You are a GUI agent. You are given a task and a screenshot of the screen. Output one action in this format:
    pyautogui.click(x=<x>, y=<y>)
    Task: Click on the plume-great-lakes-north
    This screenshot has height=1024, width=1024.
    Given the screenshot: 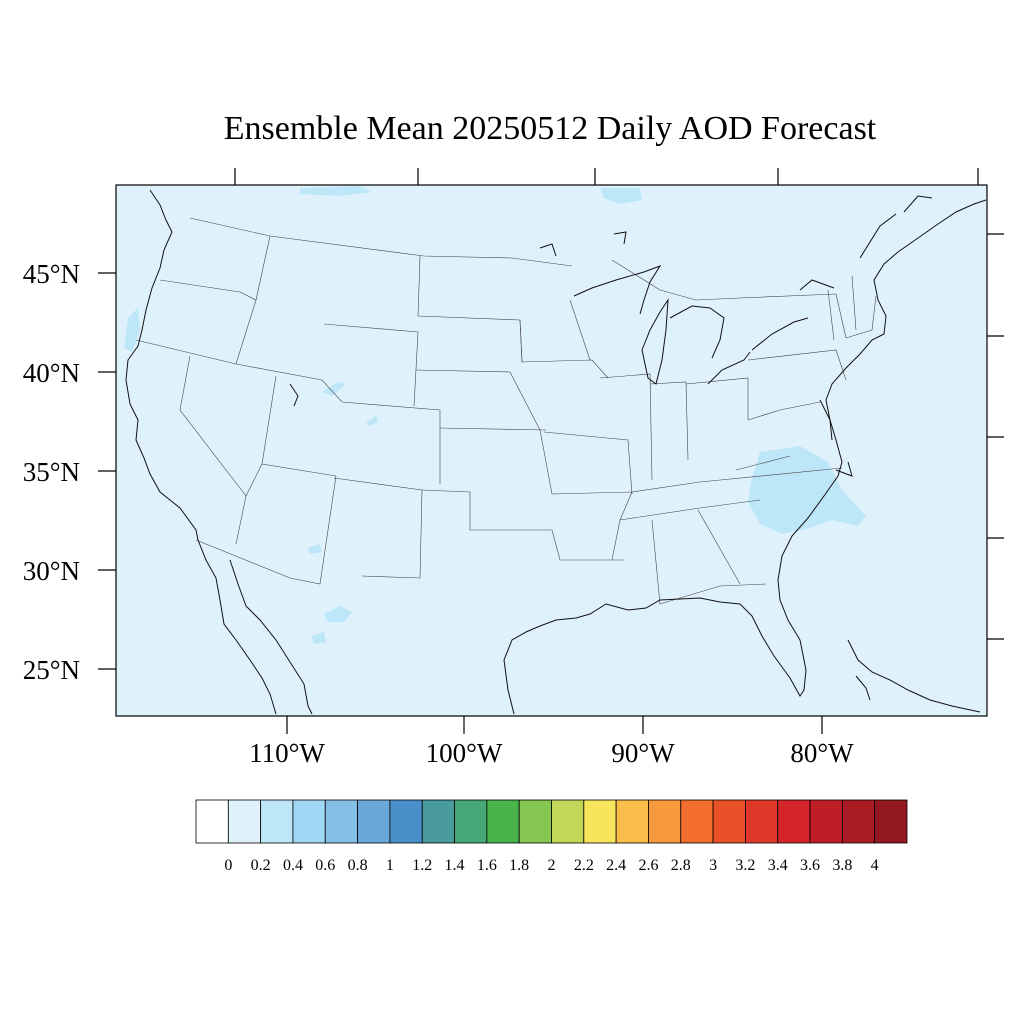 What is the action you would take?
    pyautogui.click(x=621, y=196)
    